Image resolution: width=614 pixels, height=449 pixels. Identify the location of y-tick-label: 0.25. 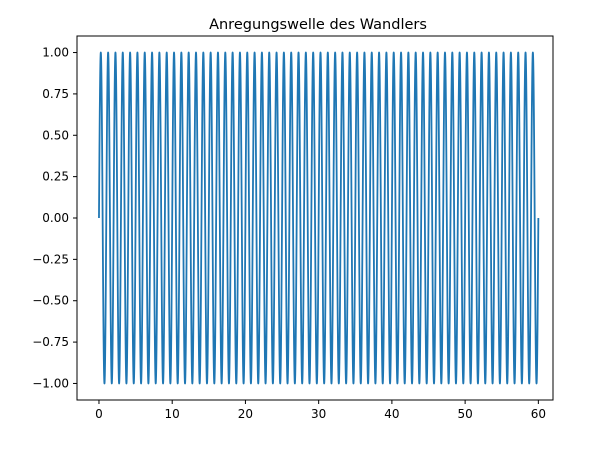
(55, 177).